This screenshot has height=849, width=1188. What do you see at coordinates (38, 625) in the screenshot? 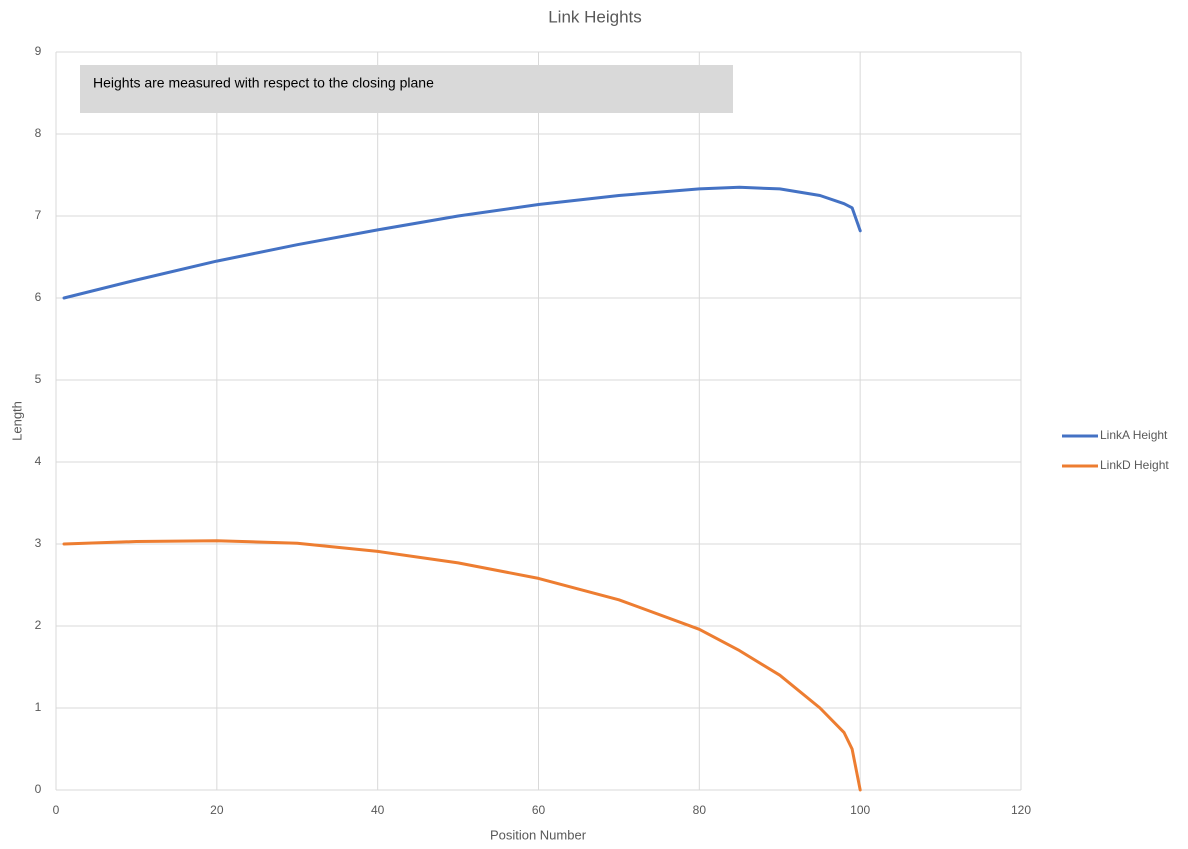
I see `y-tick-label: 2` at bounding box center [38, 625].